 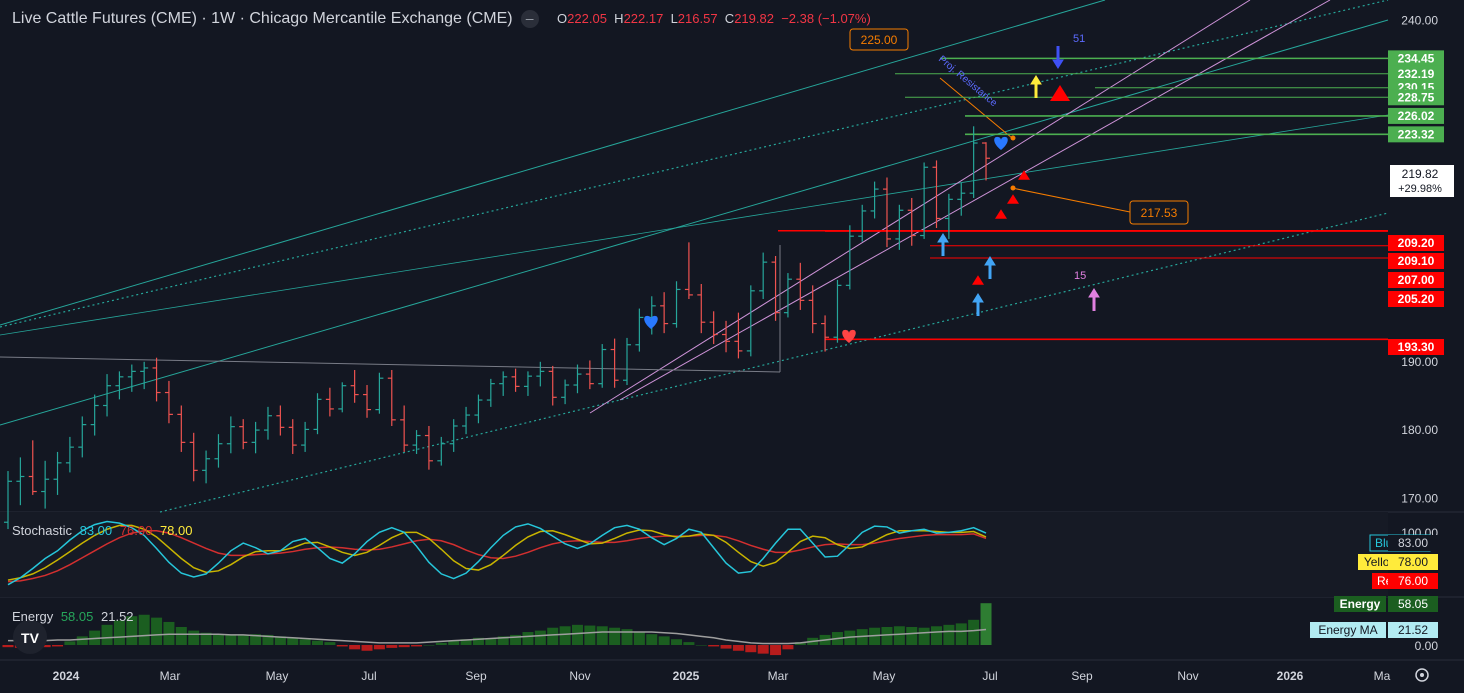 I want to click on target-box-top-text: 225.00, so click(x=879, y=40).